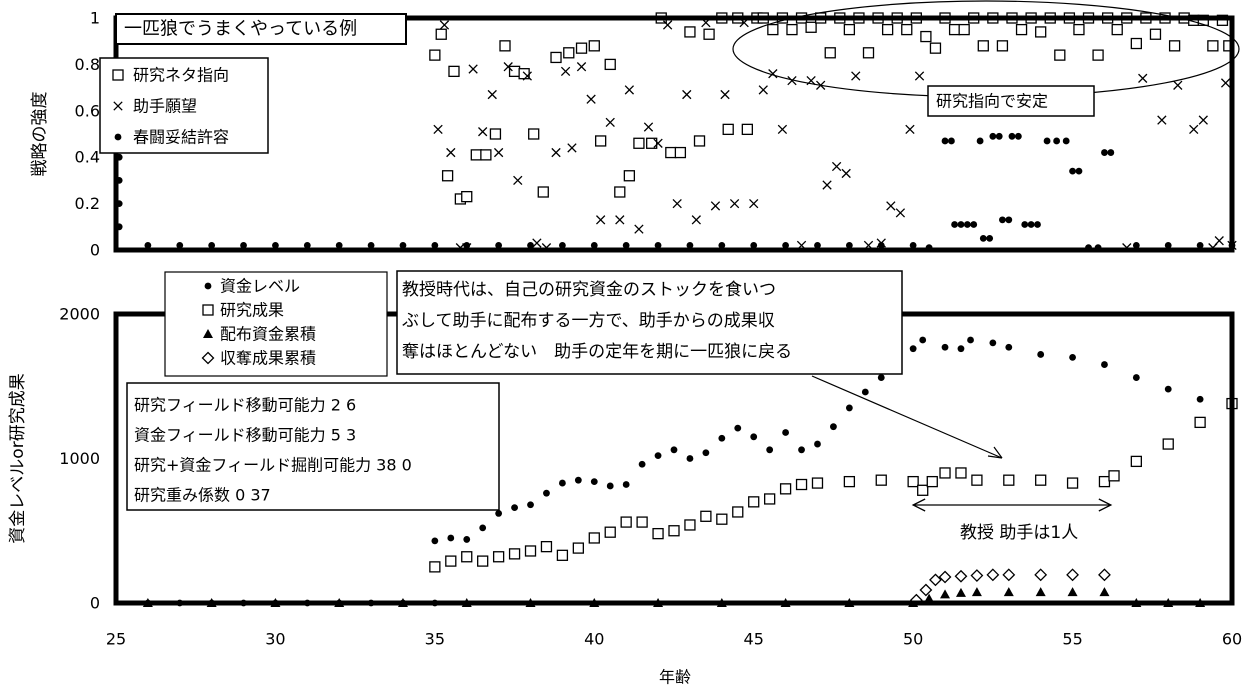 Image resolution: width=1256 pixels, height=693 pixels. What do you see at coordinates (95, 250) in the screenshot?
I see `y-tick-label: 0` at bounding box center [95, 250].